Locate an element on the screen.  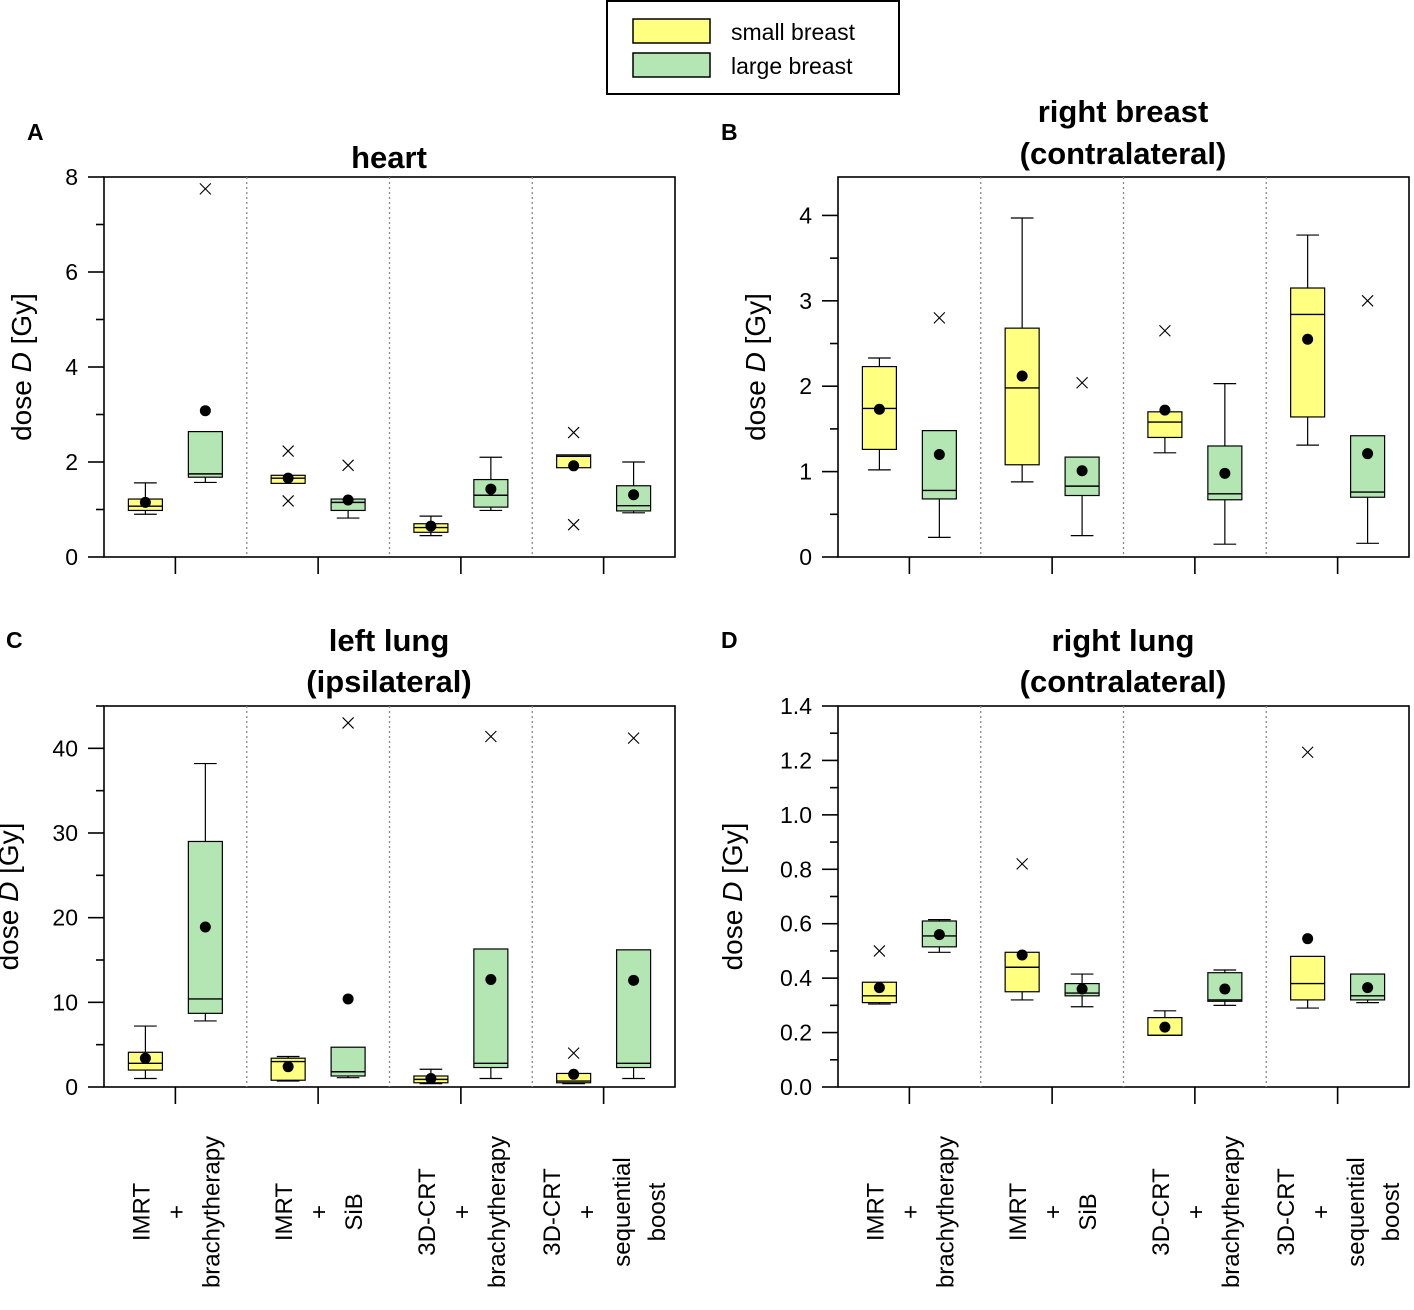
y-tick-label: 1 is located at coordinates (805, 472).